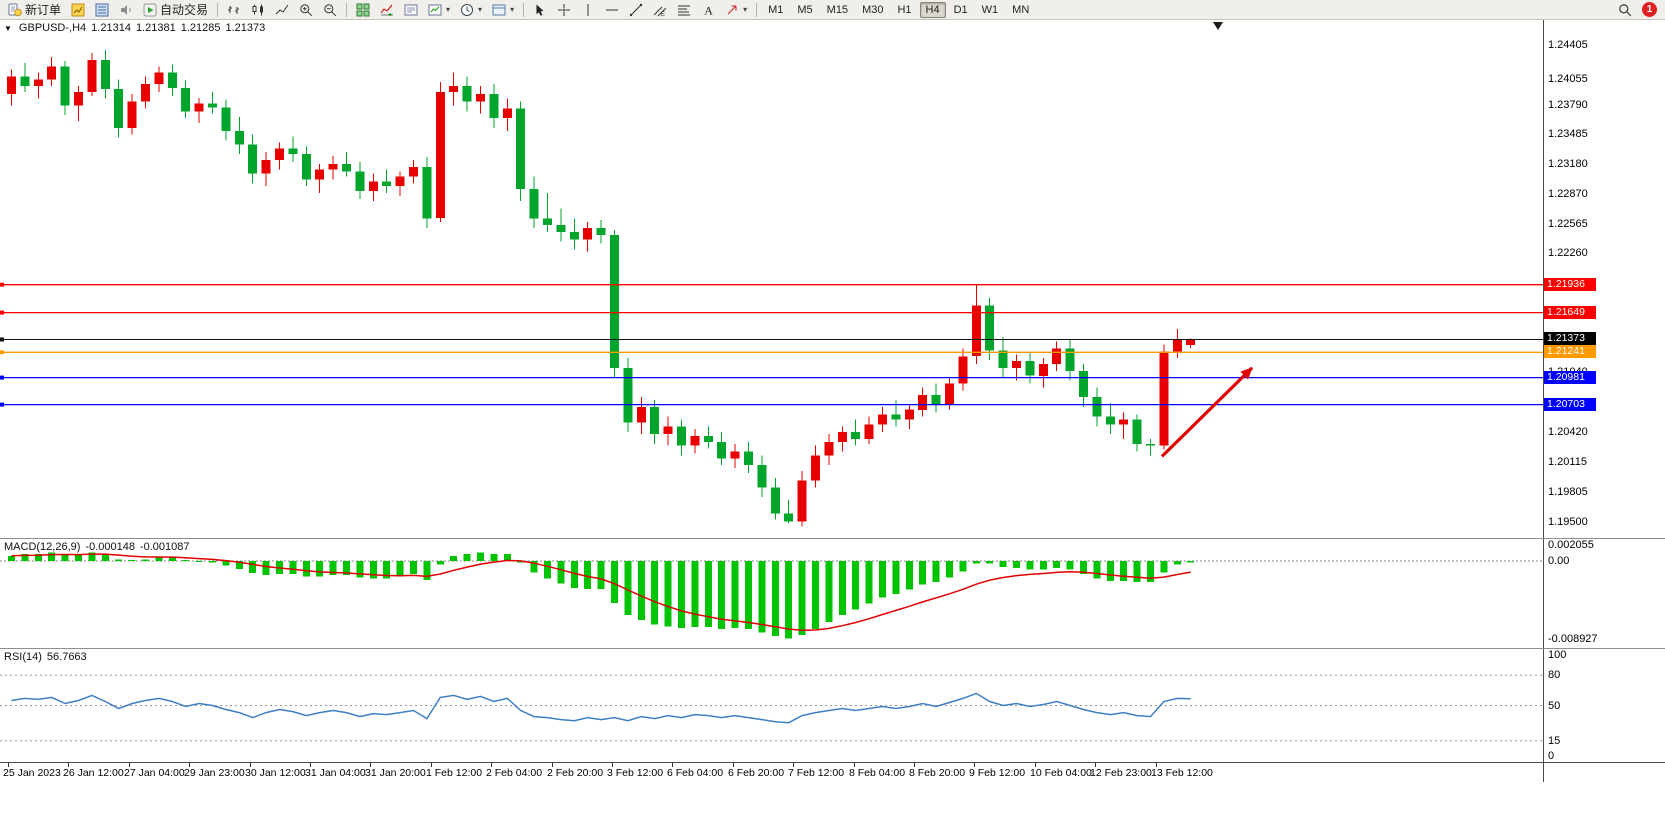 The image size is (1665, 832). I want to click on text-button: A, so click(708, 10).